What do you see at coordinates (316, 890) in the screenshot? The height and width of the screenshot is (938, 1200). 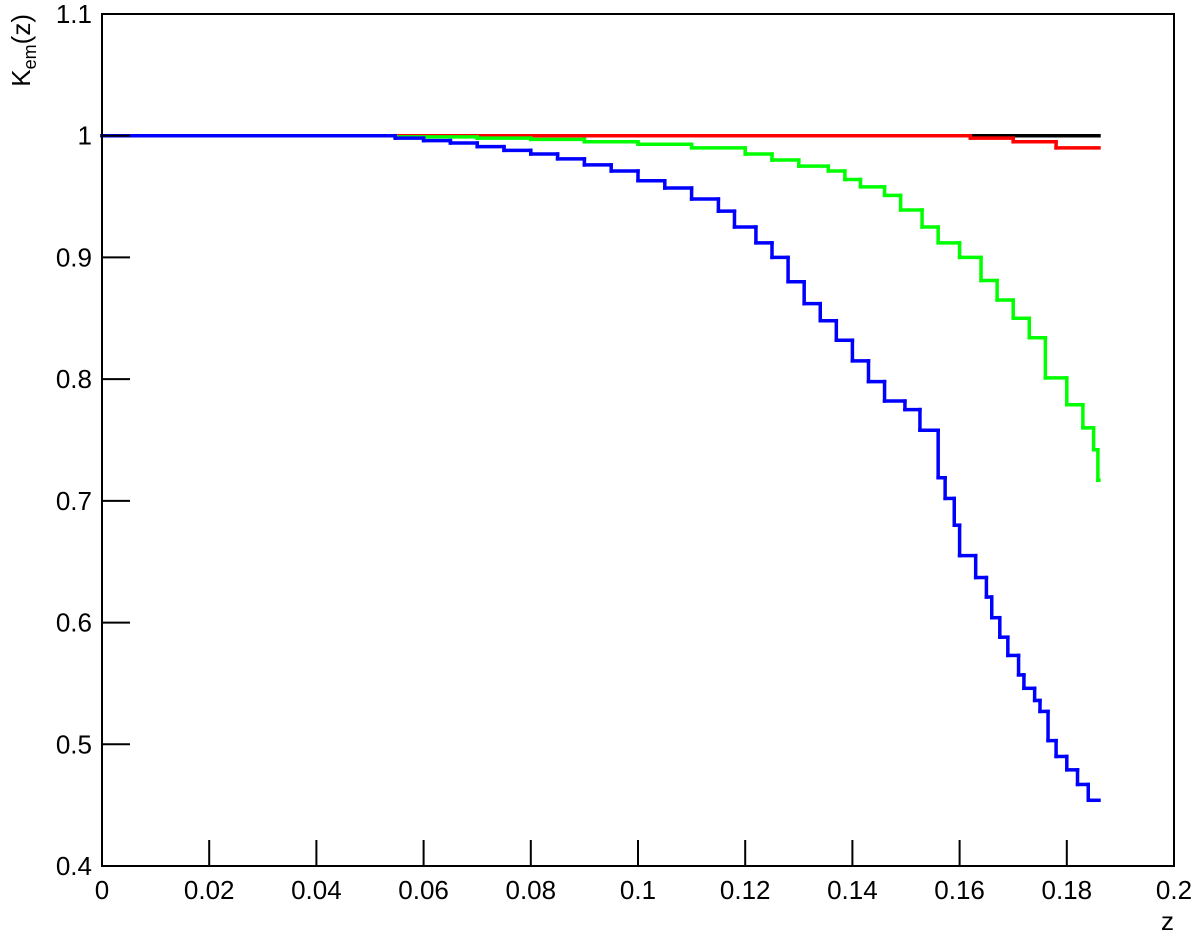 I see `x-tick-label: 0.04` at bounding box center [316, 890].